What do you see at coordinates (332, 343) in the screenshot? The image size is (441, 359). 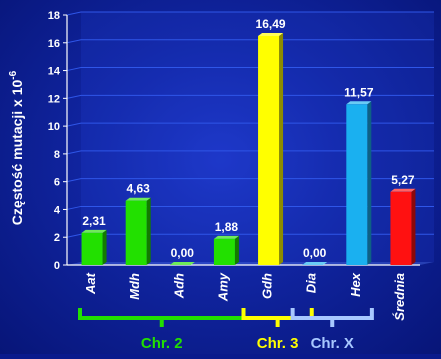 I see `group-label: Chr. X` at bounding box center [332, 343].